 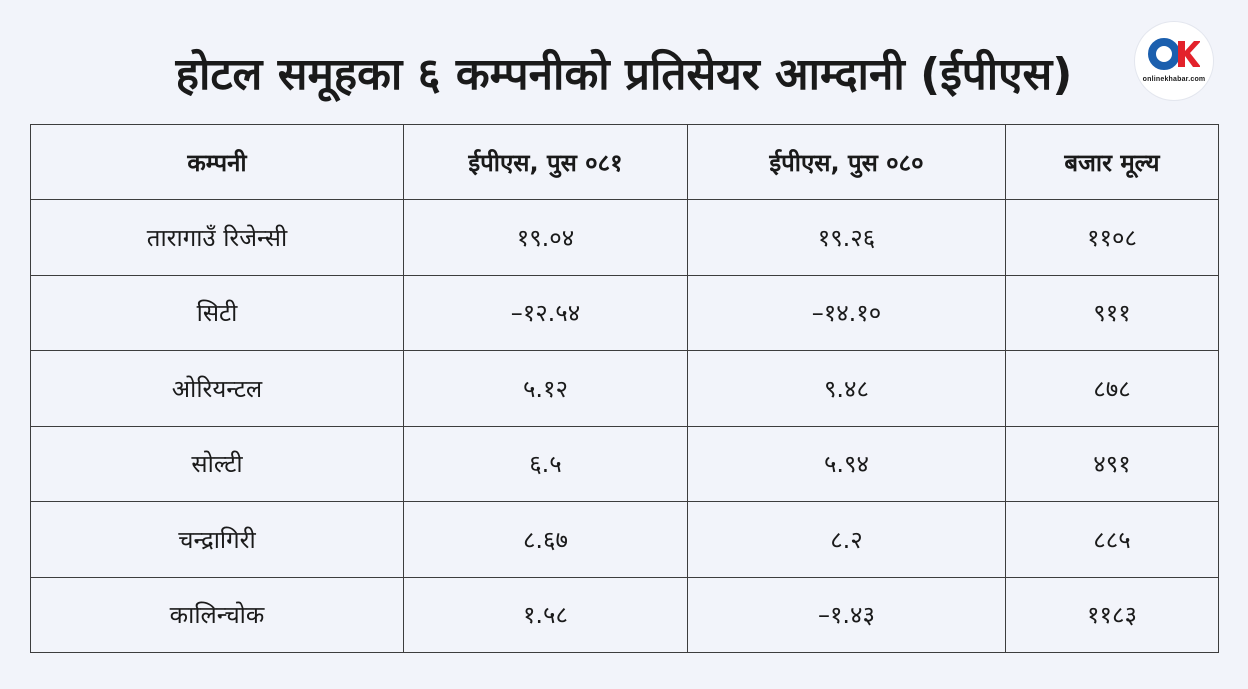 I want to click on market-price-cell: ११०८, so click(x=1112, y=237).